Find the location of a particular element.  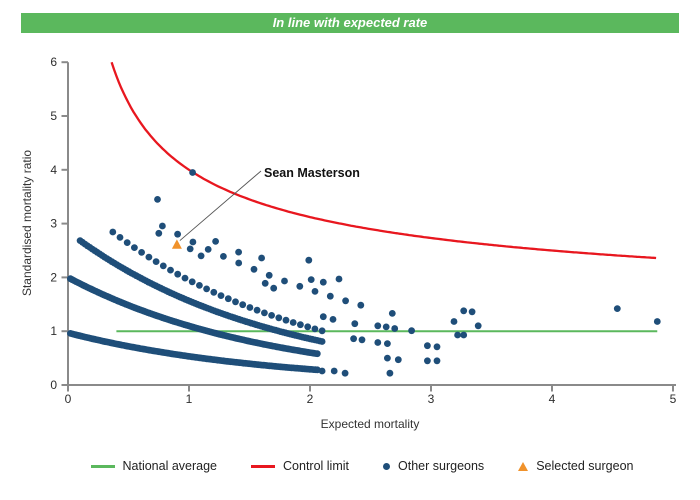

x-tick-label: 3 is located at coordinates (431, 399).